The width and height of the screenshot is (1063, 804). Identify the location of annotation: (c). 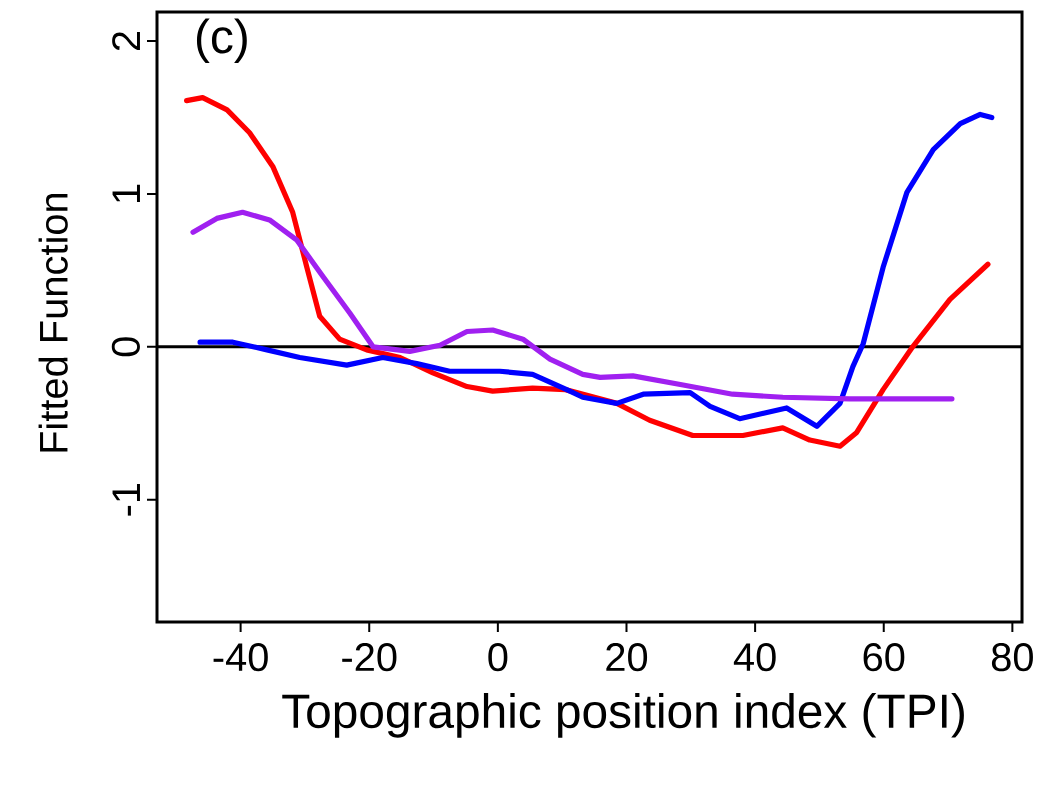
(221, 40).